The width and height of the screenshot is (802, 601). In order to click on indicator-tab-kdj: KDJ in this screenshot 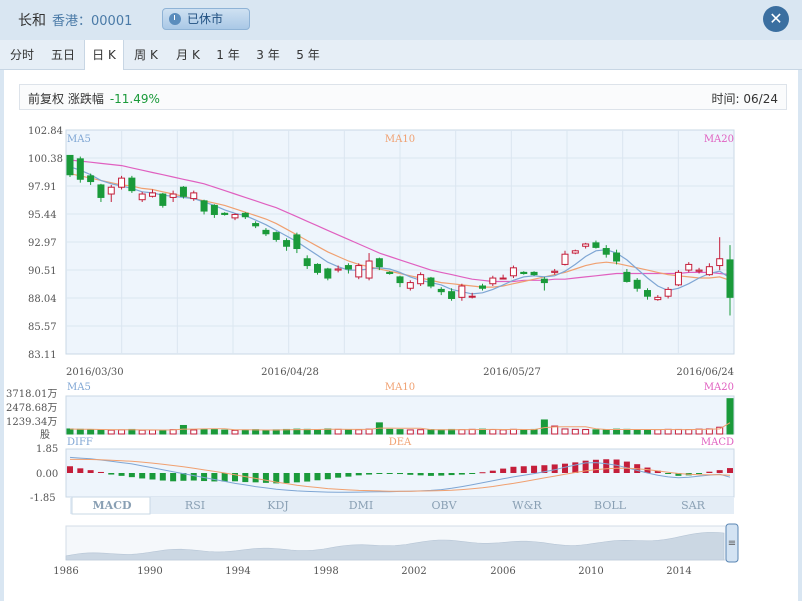, I will do `click(277, 505)`.